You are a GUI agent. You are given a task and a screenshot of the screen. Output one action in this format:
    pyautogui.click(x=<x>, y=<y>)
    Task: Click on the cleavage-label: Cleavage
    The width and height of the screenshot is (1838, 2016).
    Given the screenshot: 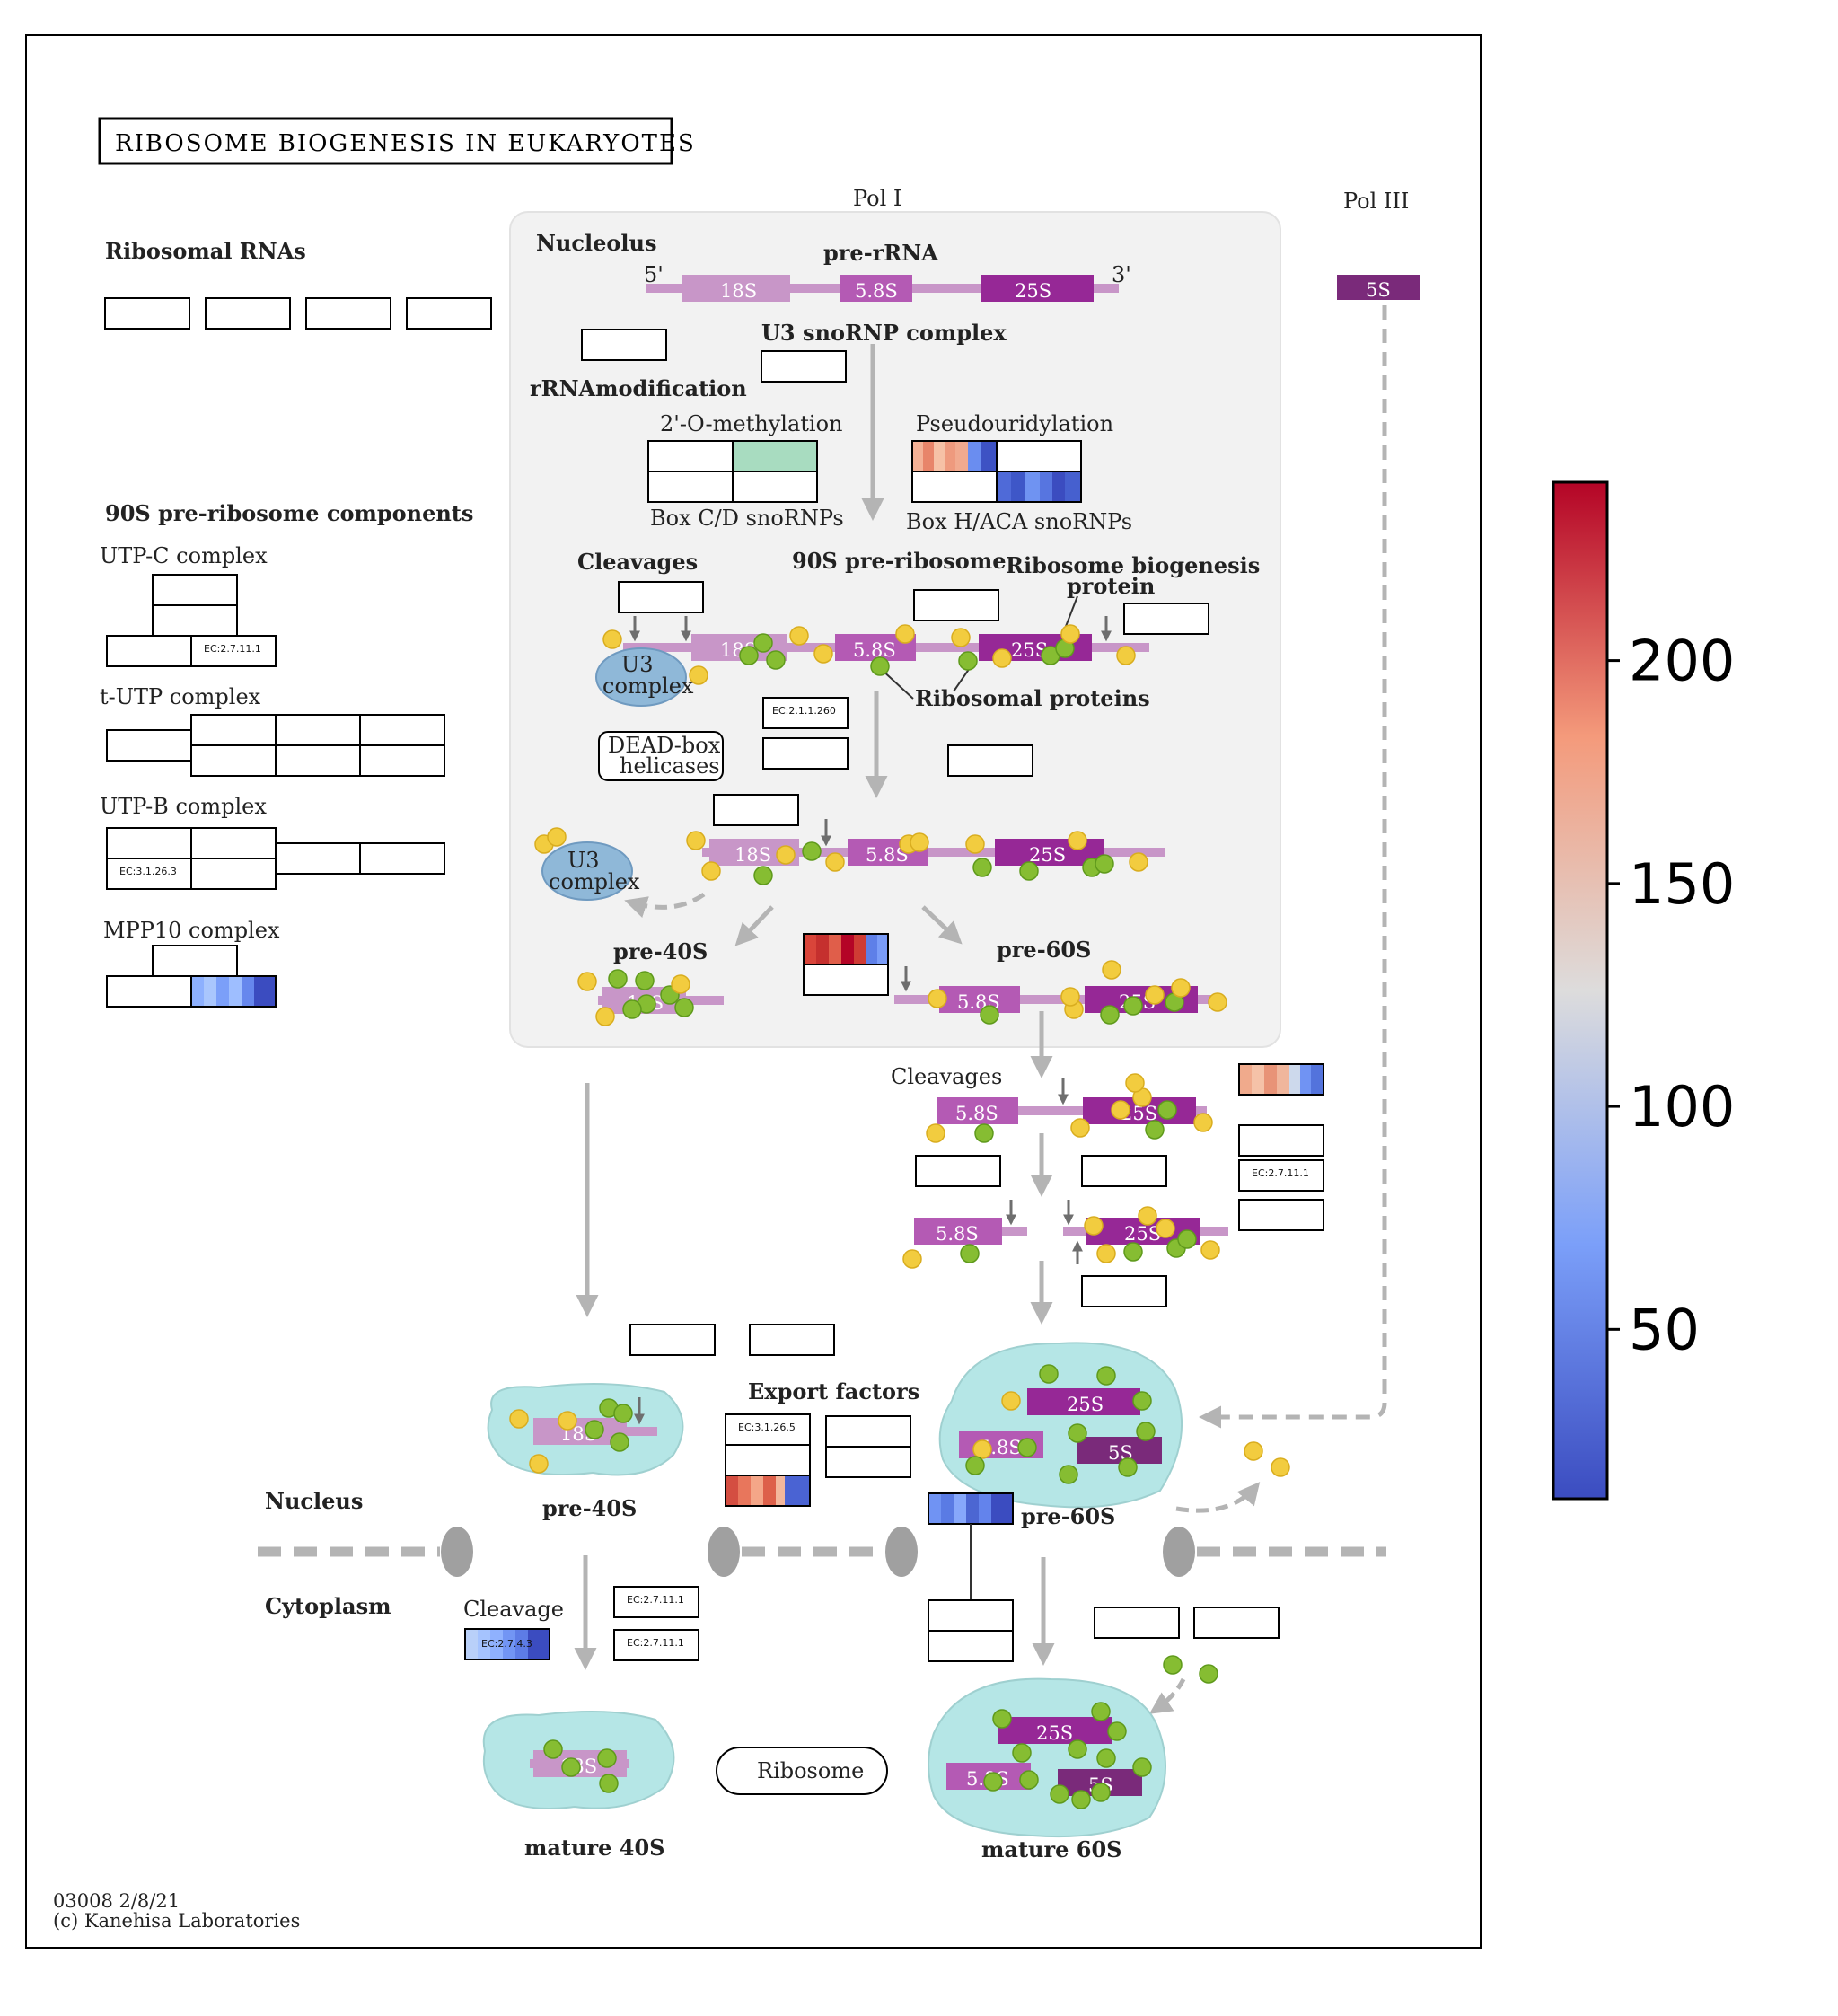 What is the action you would take?
    pyautogui.click(x=513, y=1609)
    